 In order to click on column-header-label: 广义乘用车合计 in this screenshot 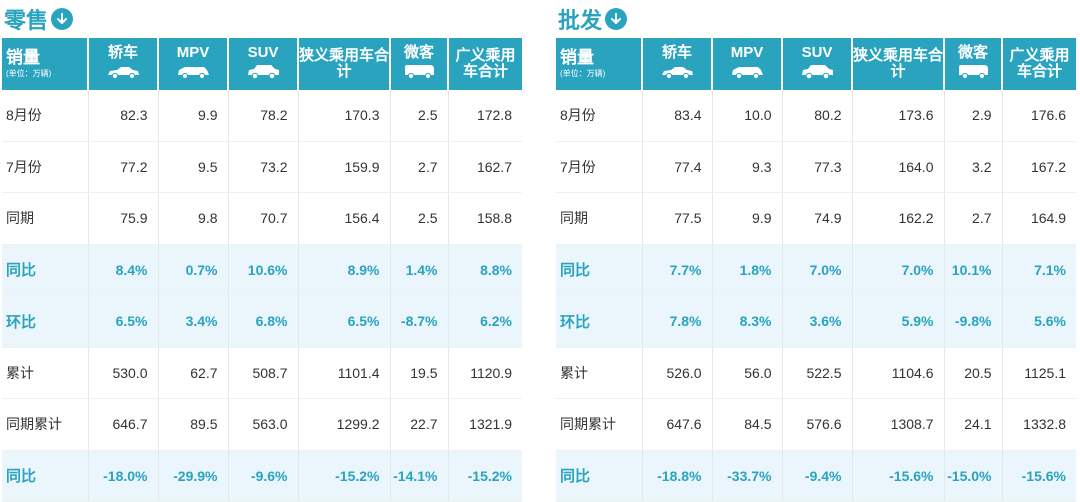, I will do `click(485, 63)`.